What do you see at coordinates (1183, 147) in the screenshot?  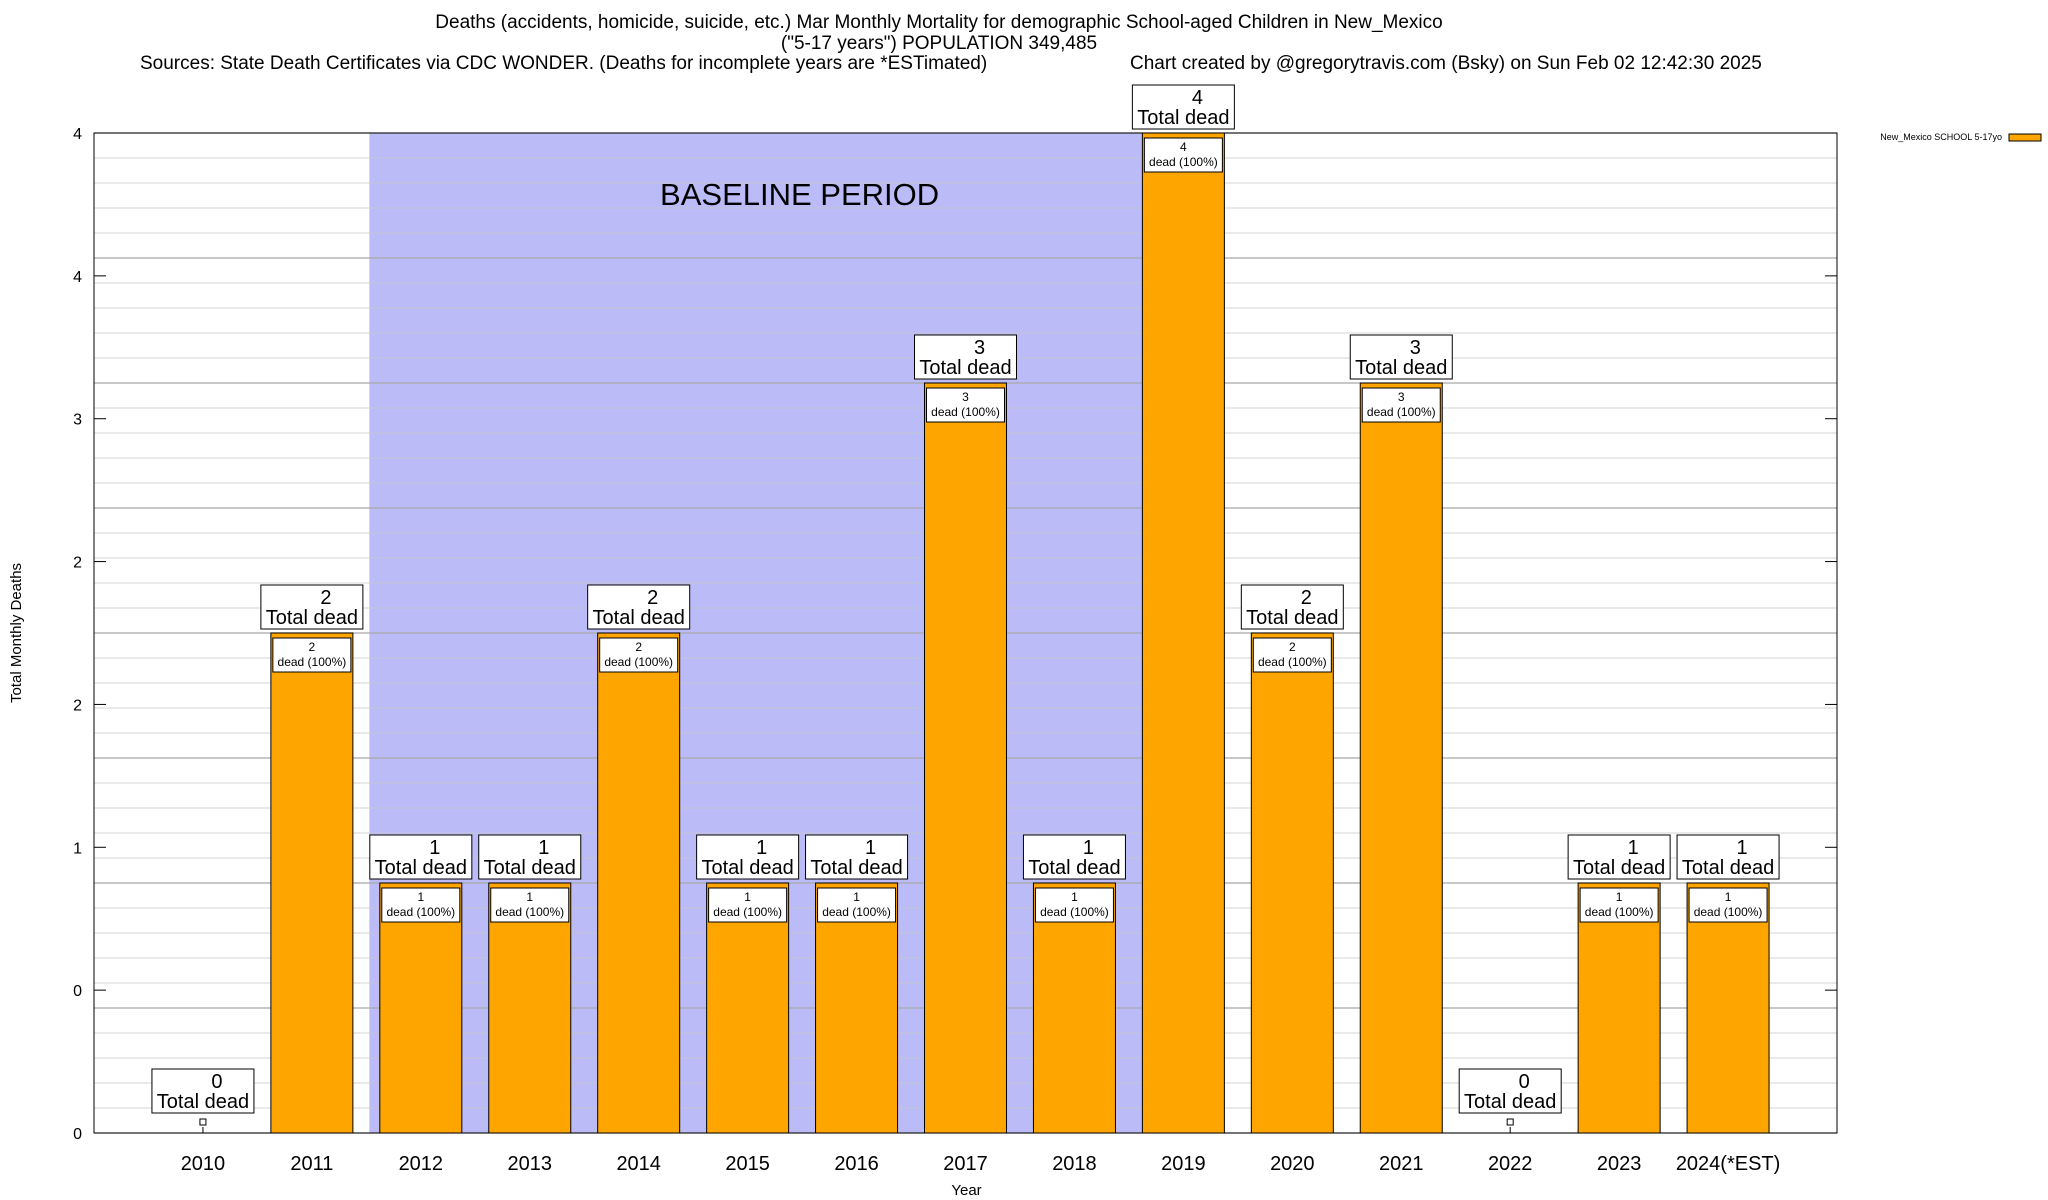 I see `segment-label-value: 4` at bounding box center [1183, 147].